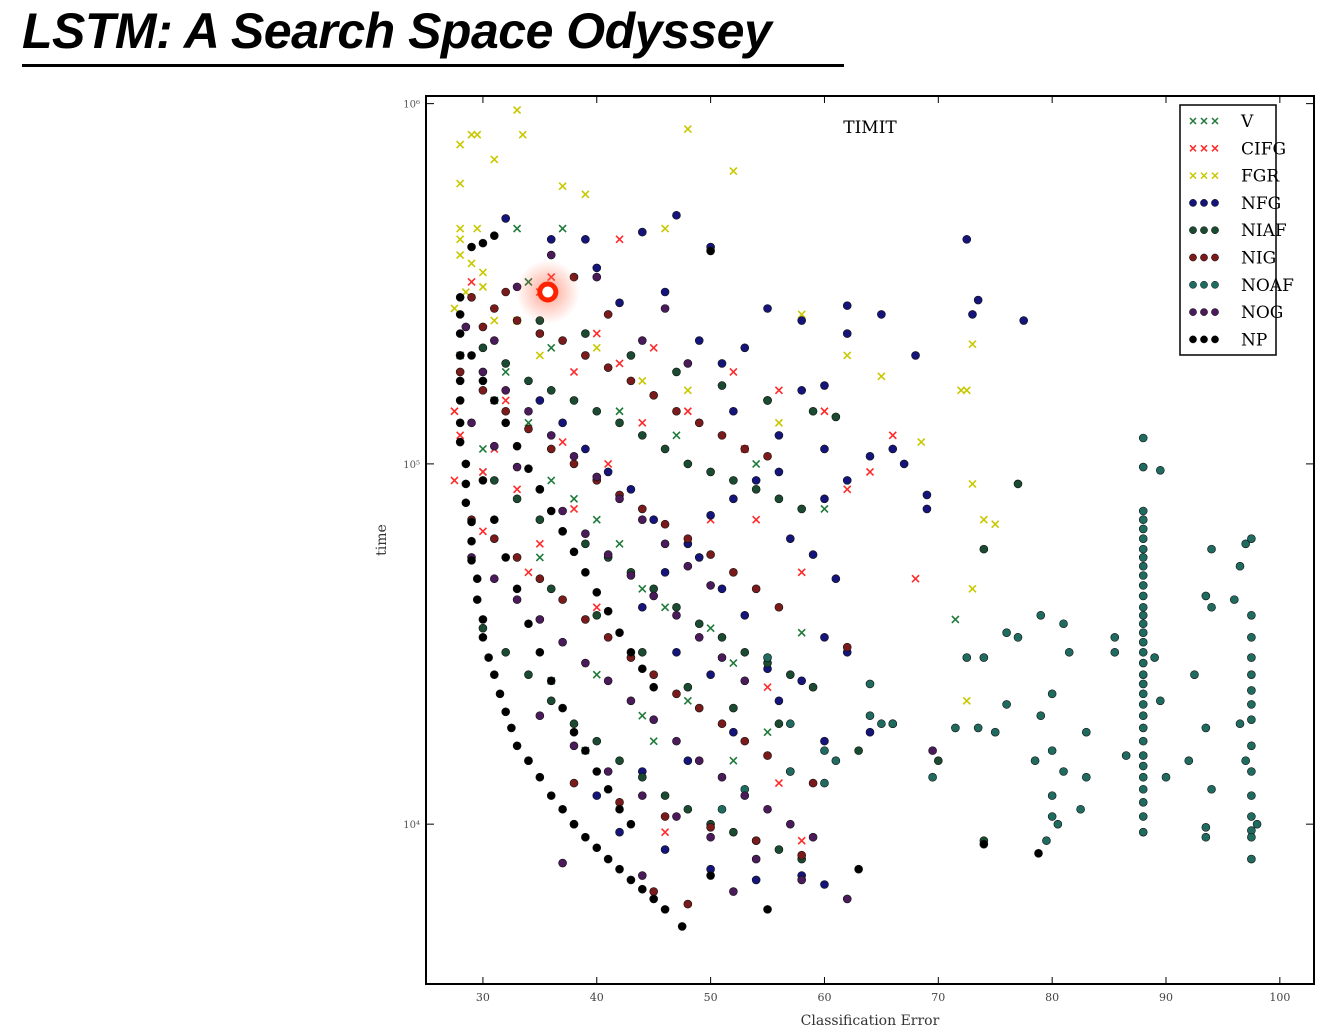 This screenshot has width=1340, height=1036. Describe the element at coordinates (411, 465) in the screenshot. I see `y-tick-label: 10⁵` at that location.